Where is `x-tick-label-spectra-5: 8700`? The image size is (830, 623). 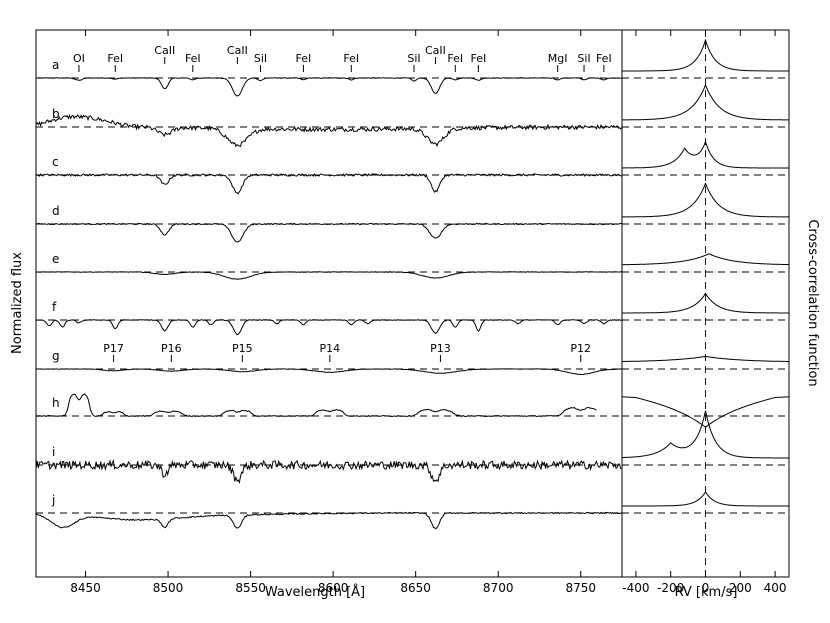 x-tick-label-spectra-5: 8700 is located at coordinates (498, 588).